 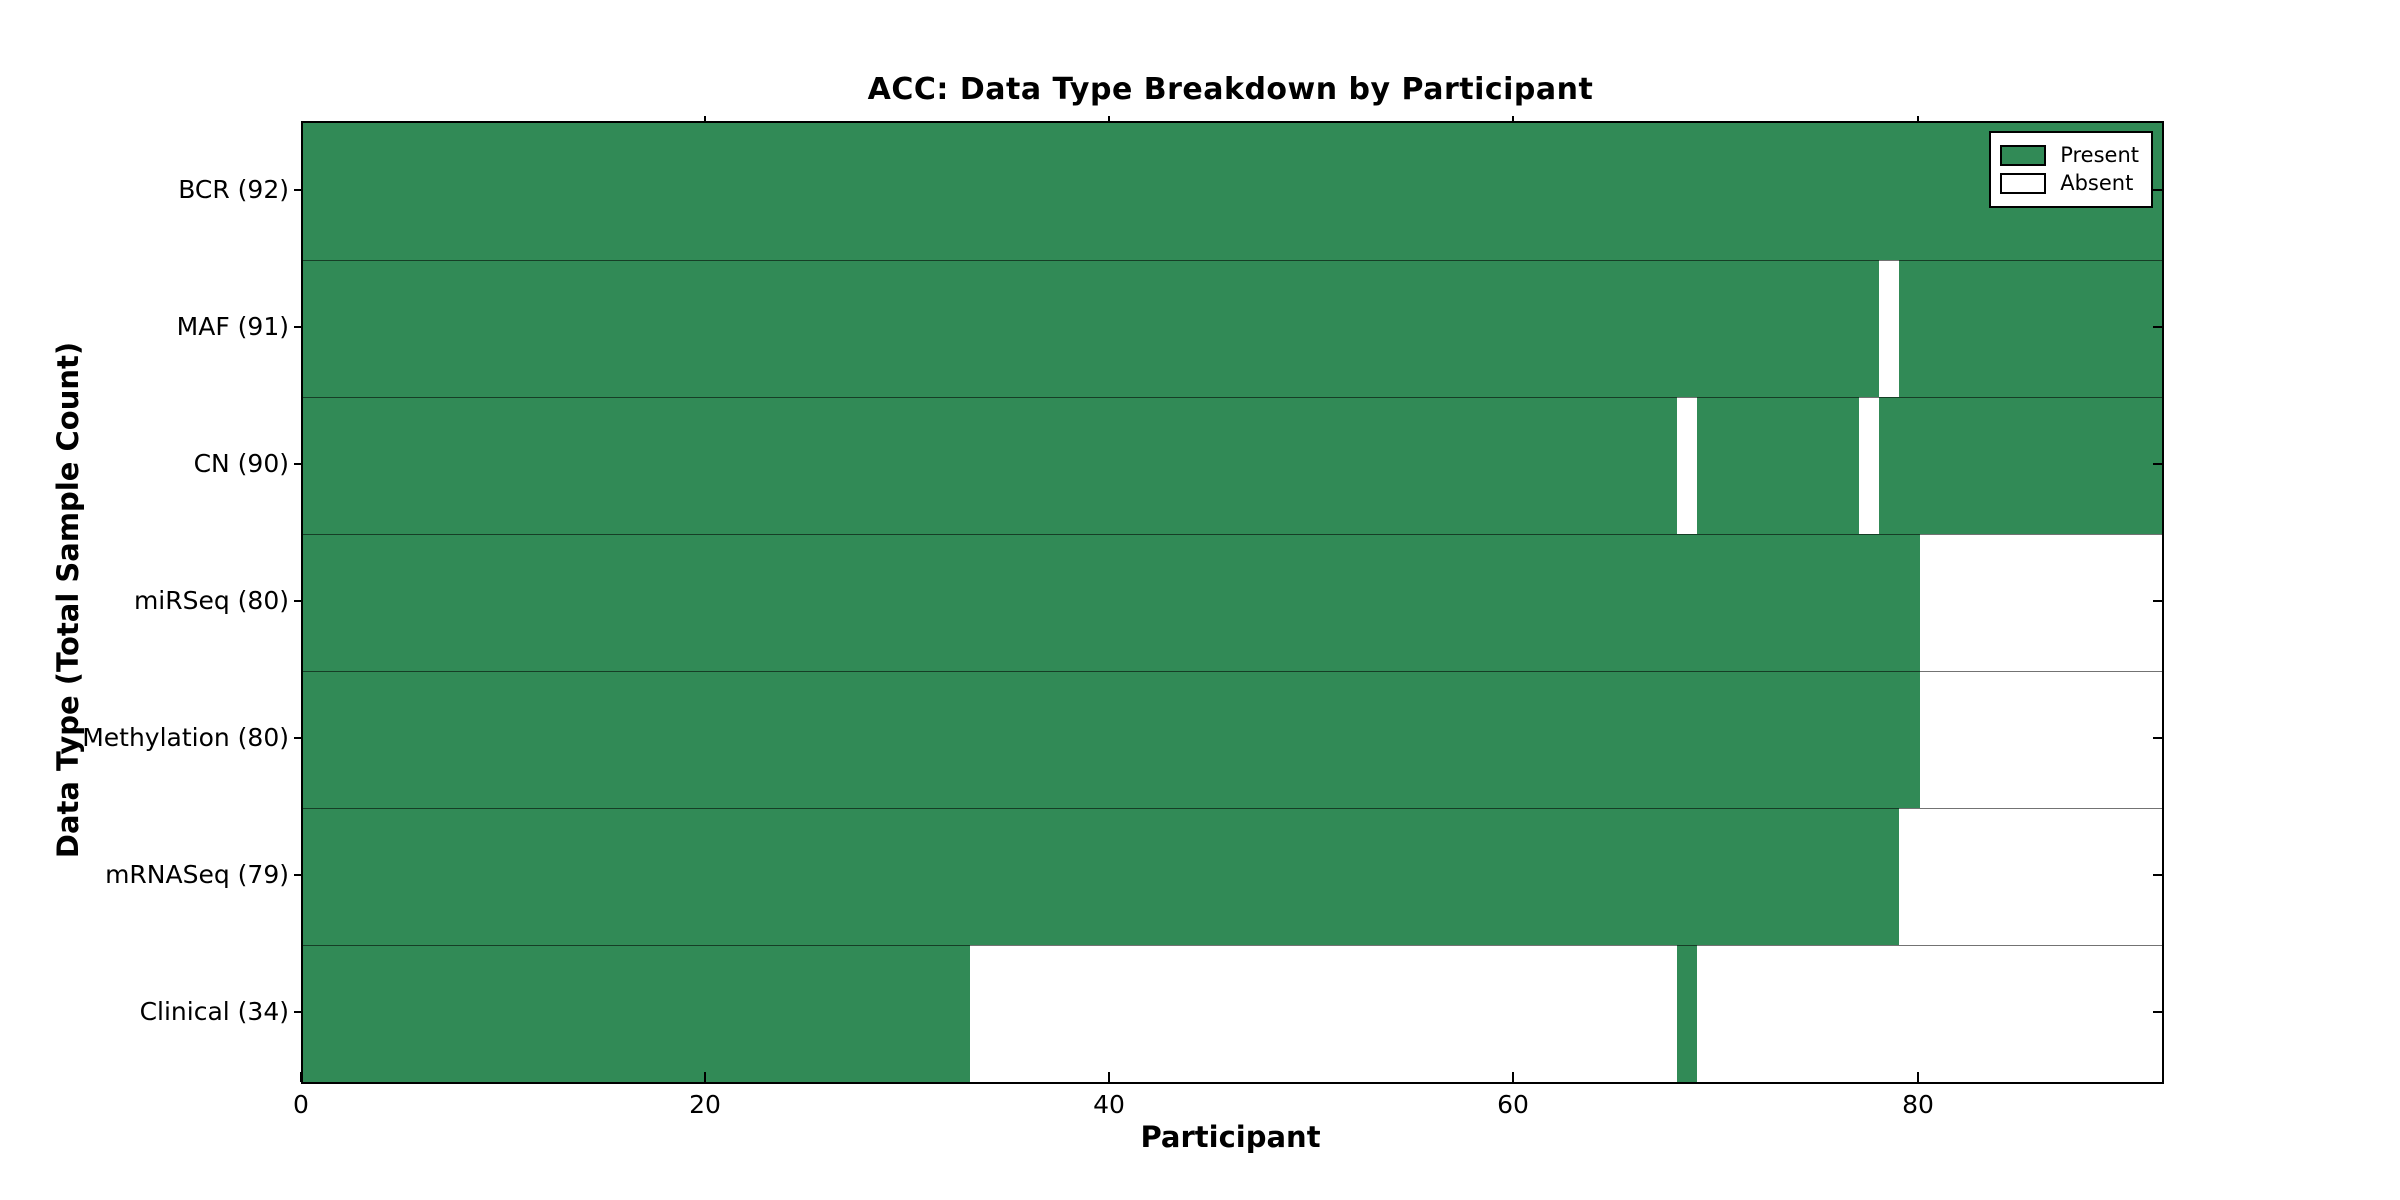 I want to click on cell-Clinical-68-present, so click(x=1687, y=1013).